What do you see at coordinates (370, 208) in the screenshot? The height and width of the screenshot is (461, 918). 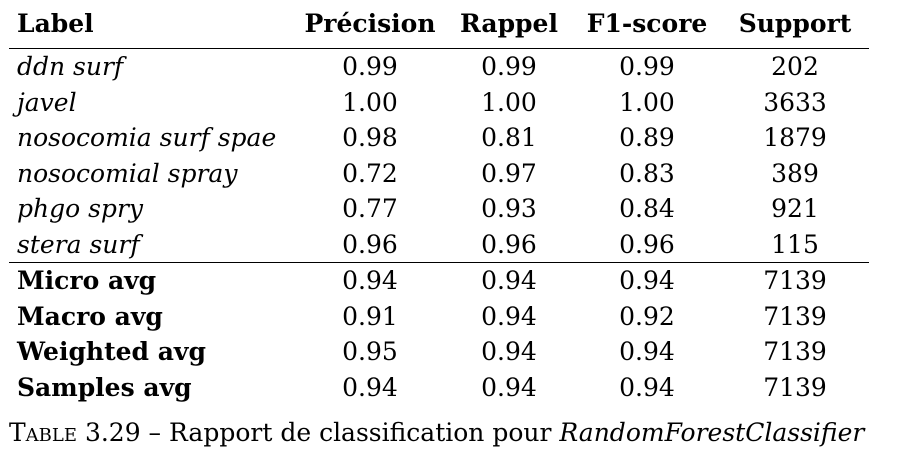 I see `cell-precision: 0.77` at bounding box center [370, 208].